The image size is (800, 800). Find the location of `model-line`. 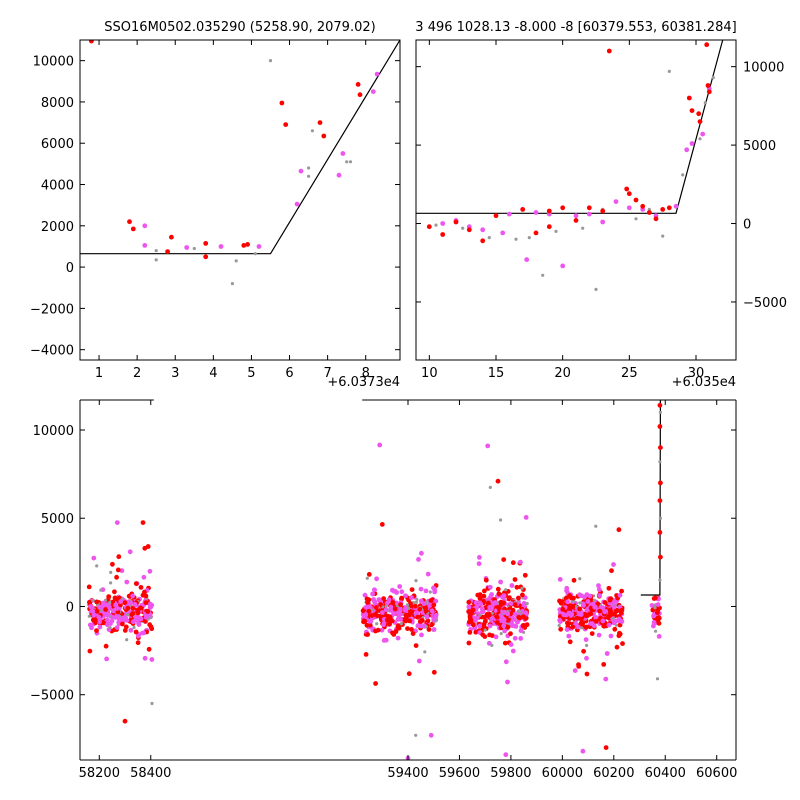

model-line is located at coordinates (240, 147).